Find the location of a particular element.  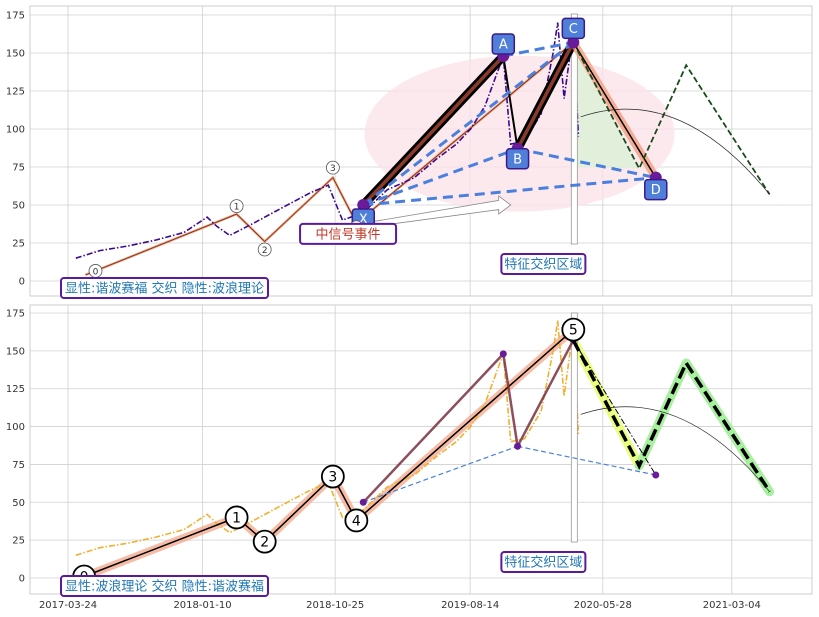

x-tick-label: 2017-03-24 is located at coordinates (68, 605).